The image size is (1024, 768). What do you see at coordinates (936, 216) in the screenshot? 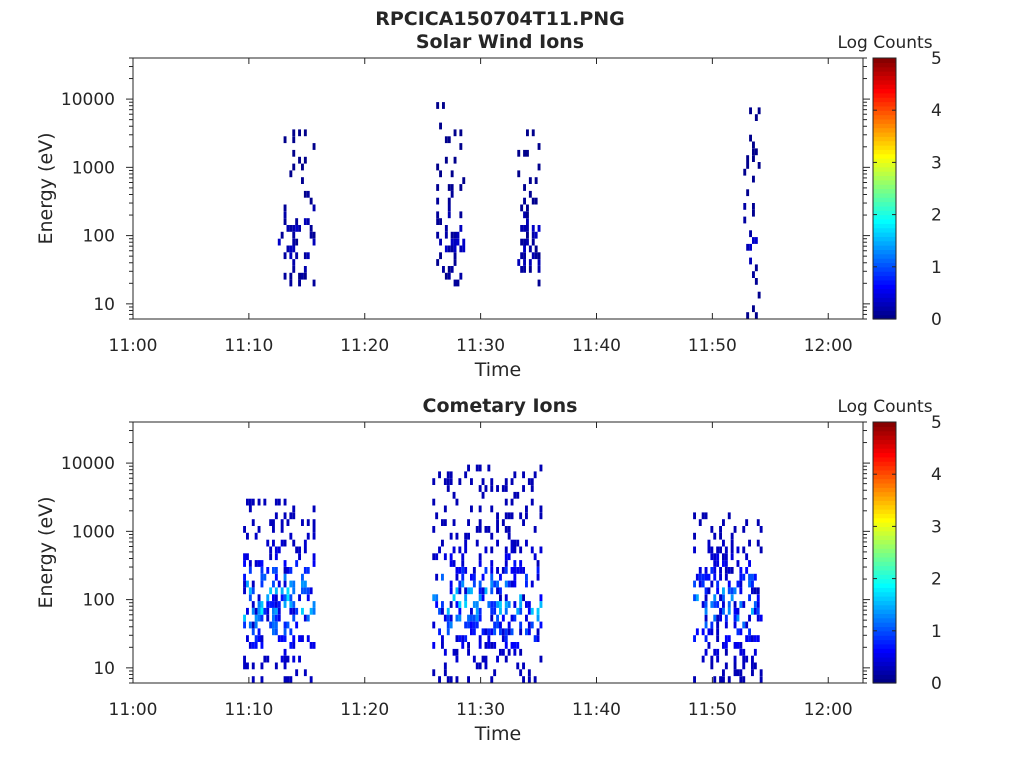
I see `colorbar-tick-label: 2` at bounding box center [936, 216].